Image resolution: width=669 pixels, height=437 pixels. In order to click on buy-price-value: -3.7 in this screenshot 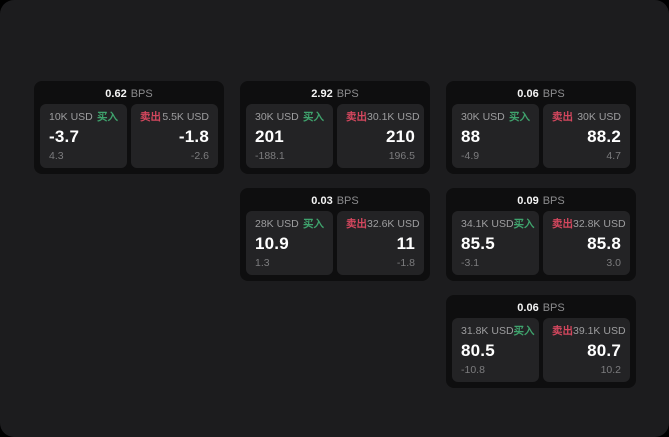, I will do `click(64, 136)`.